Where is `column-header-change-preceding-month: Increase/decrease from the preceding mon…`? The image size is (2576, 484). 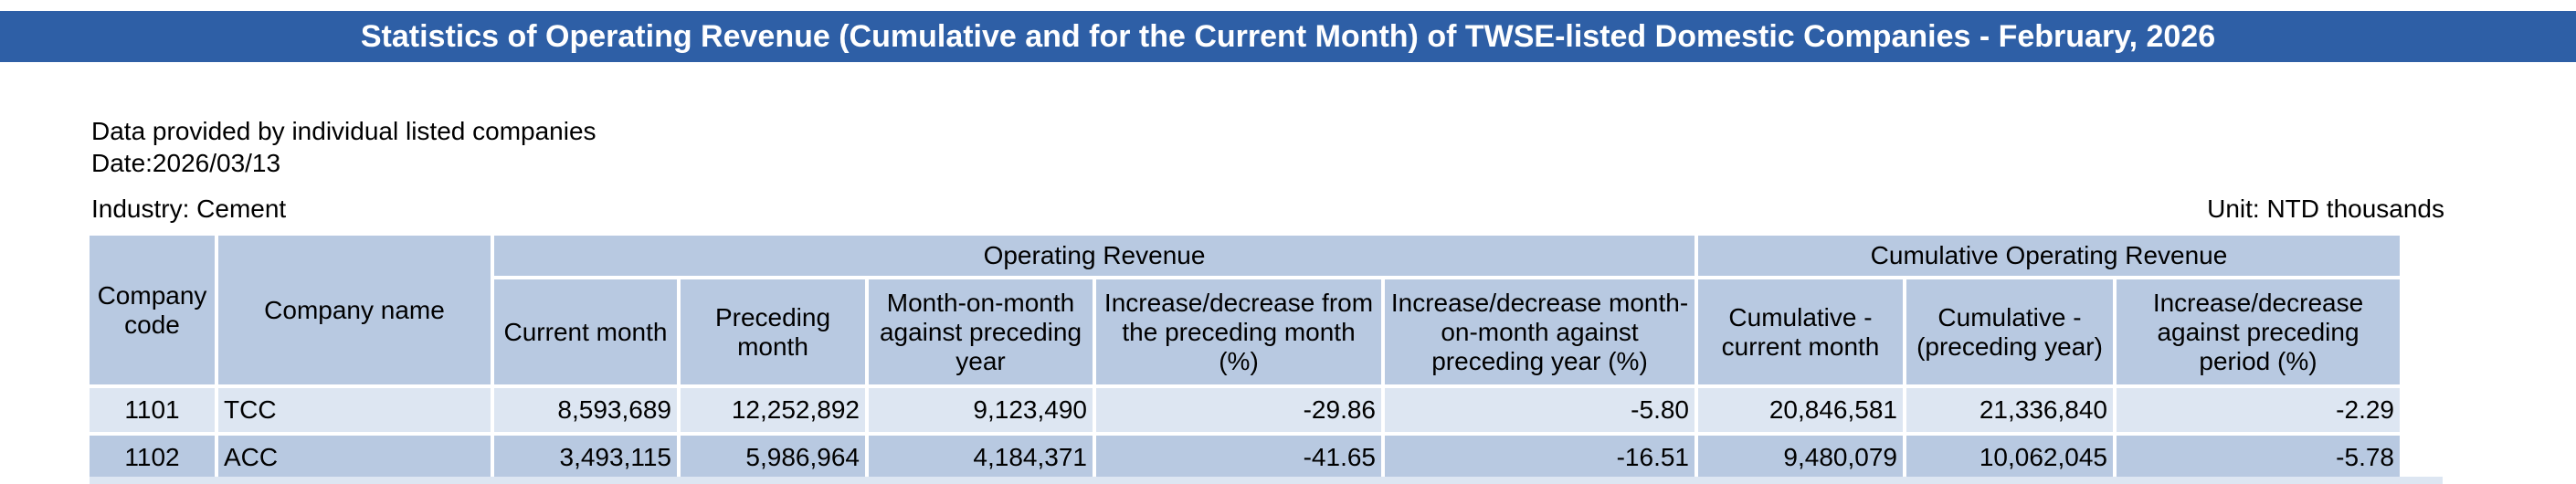
column-header-change-preceding-month: Increase/decrease from the preceding mon… is located at coordinates (1238, 331).